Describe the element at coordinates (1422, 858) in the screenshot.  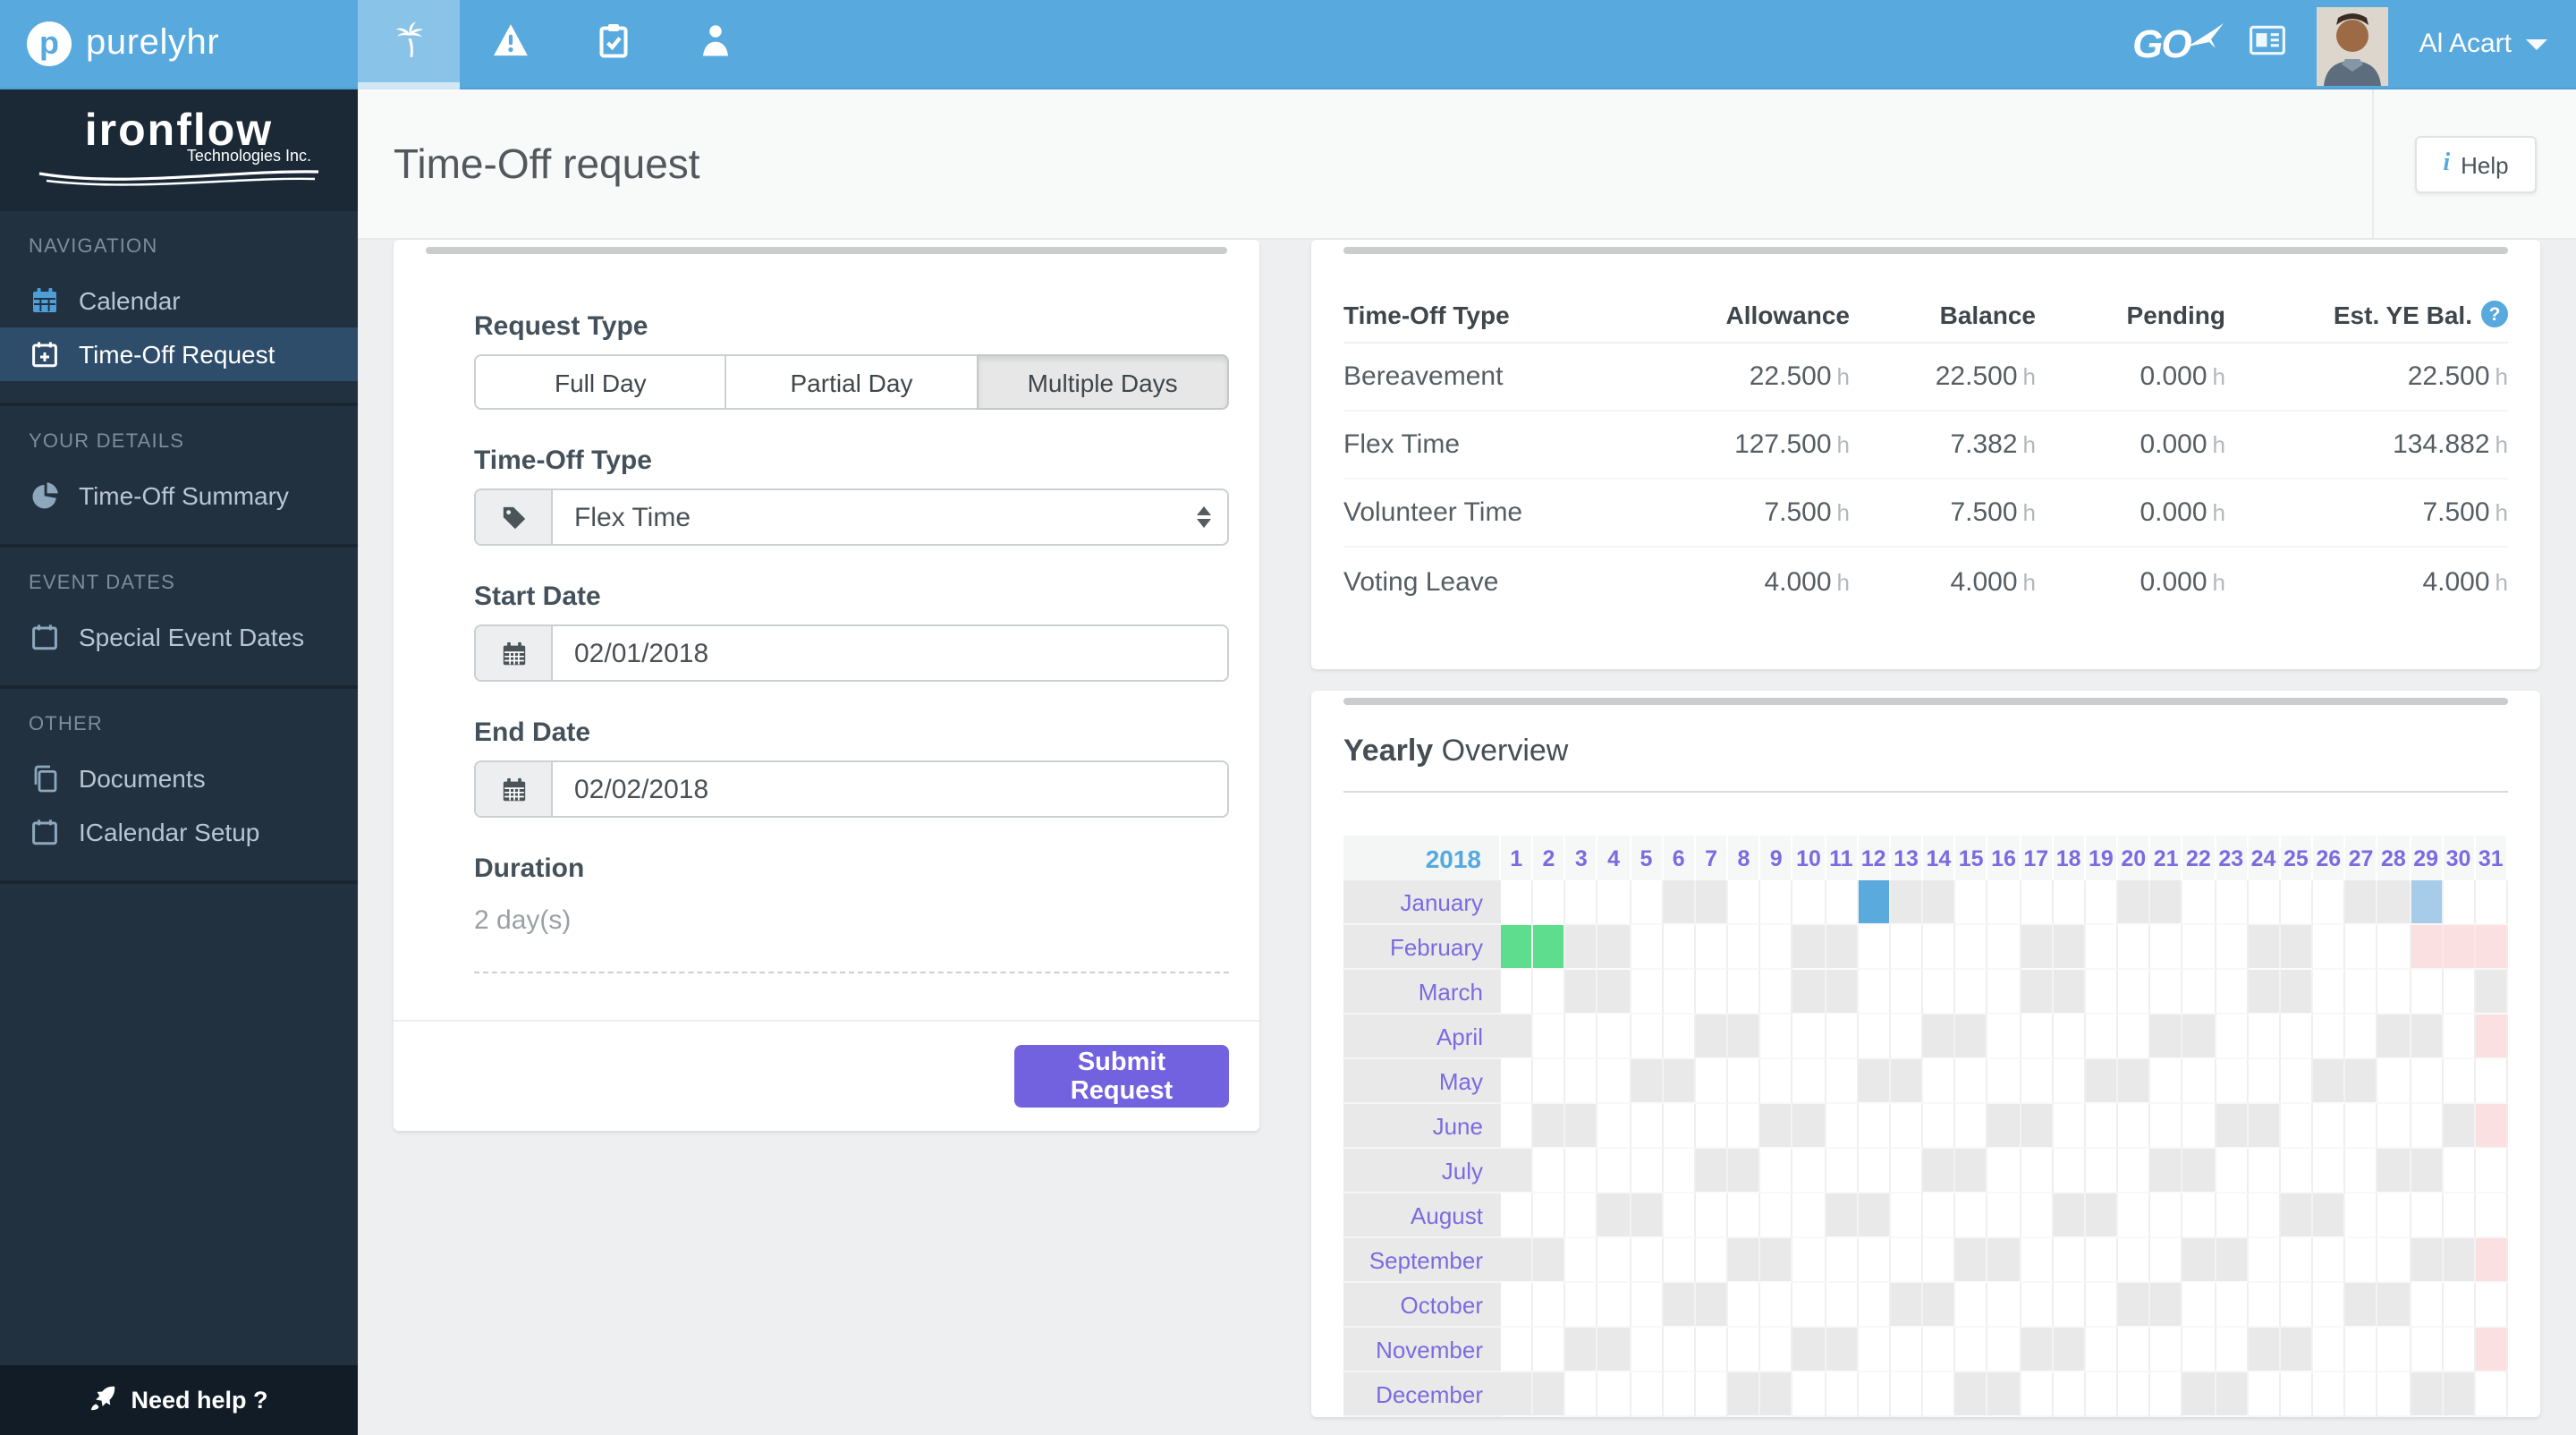
I see `year-label: 2018` at that location.